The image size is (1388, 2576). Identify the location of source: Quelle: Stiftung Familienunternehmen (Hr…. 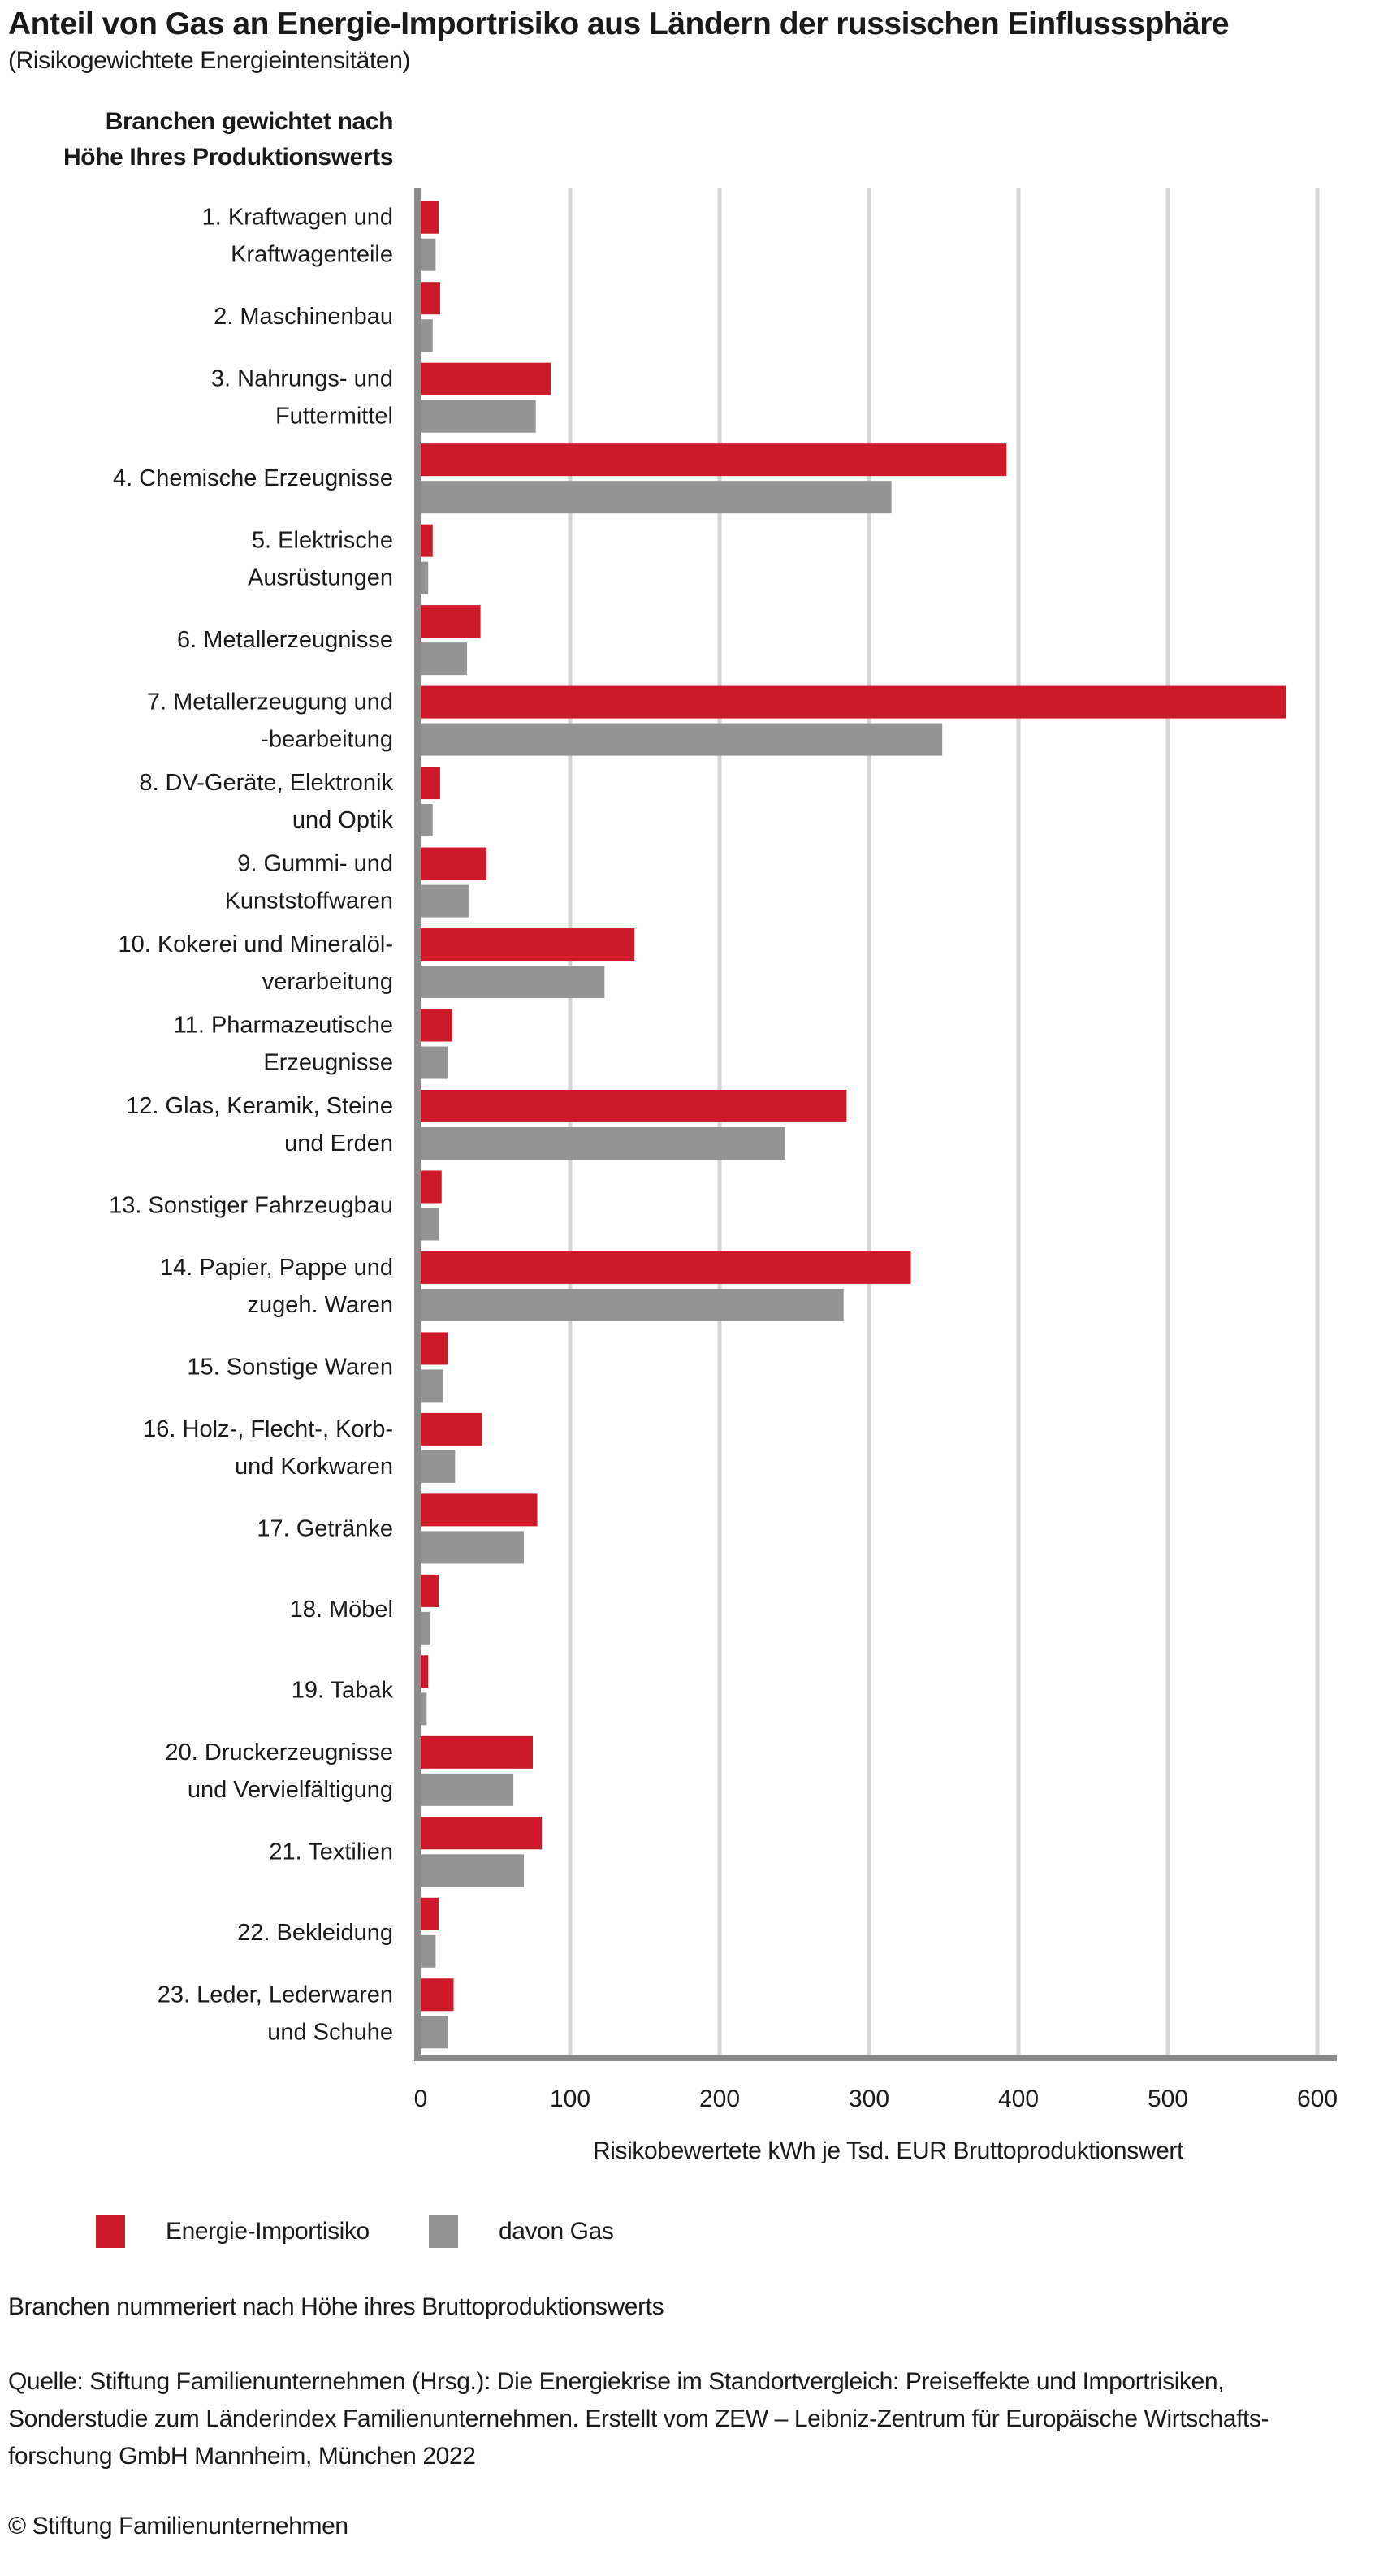
(638, 2419).